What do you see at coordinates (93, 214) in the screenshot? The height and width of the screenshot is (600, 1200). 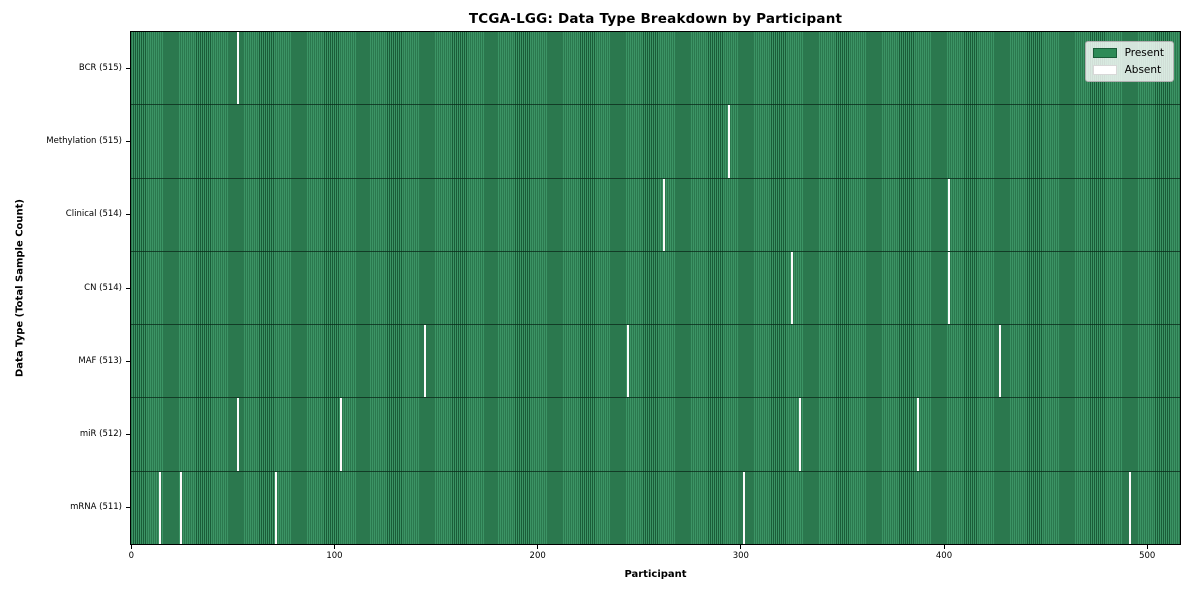 I see `y-tick-label-clinical: Clinical (514)` at bounding box center [93, 214].